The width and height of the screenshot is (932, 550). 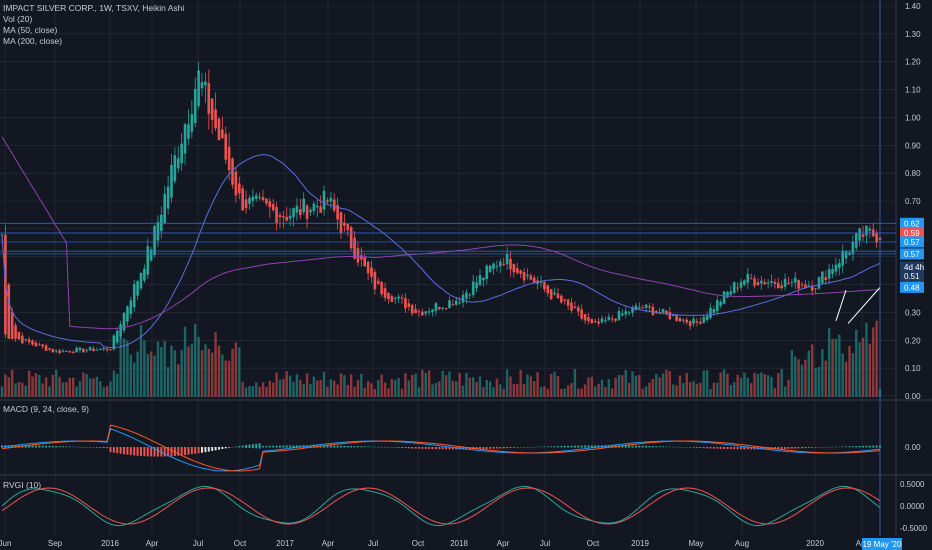 I want to click on time-cursor-tag: 19 May '20, so click(x=882, y=544).